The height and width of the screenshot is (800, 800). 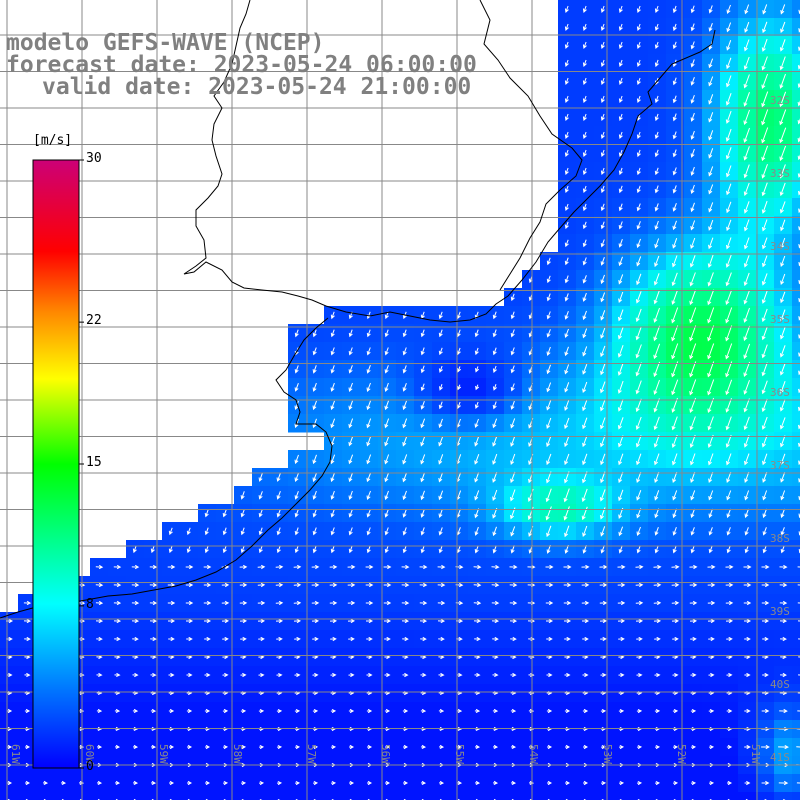 What do you see at coordinates (780, 246) in the screenshot?
I see `latitude-label: 34S` at bounding box center [780, 246].